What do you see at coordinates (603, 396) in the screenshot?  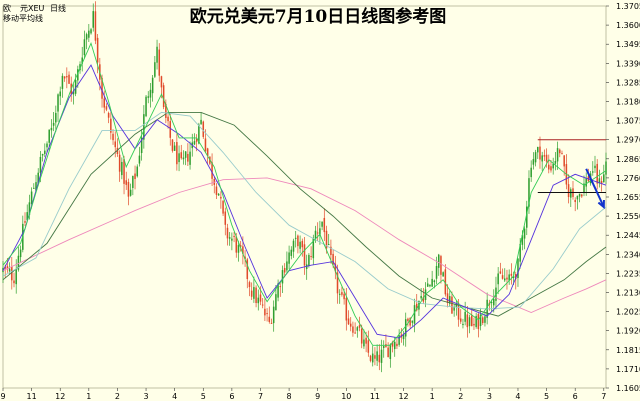 I see `x-tick-label: 7` at bounding box center [603, 396].